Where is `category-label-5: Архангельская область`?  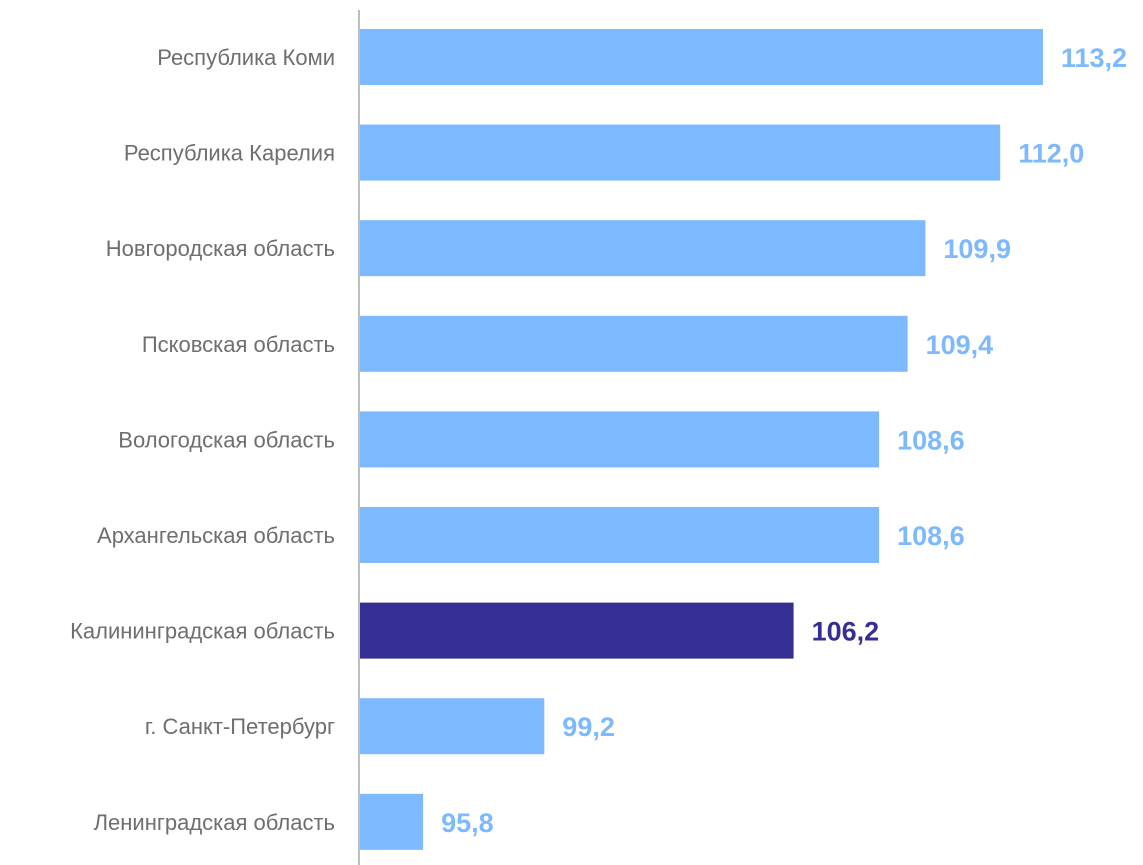 category-label-5: Архангельская область is located at coordinates (216, 535).